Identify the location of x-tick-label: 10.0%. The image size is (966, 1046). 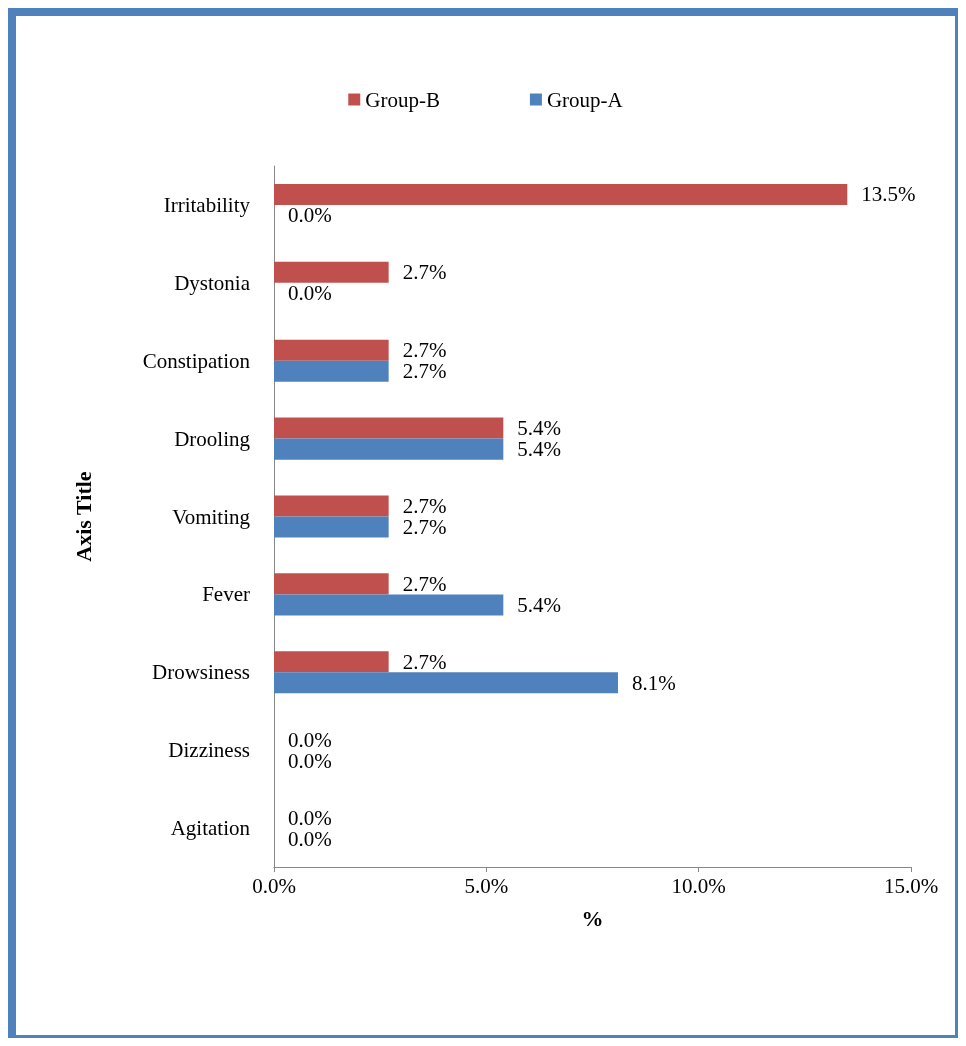
(698, 885).